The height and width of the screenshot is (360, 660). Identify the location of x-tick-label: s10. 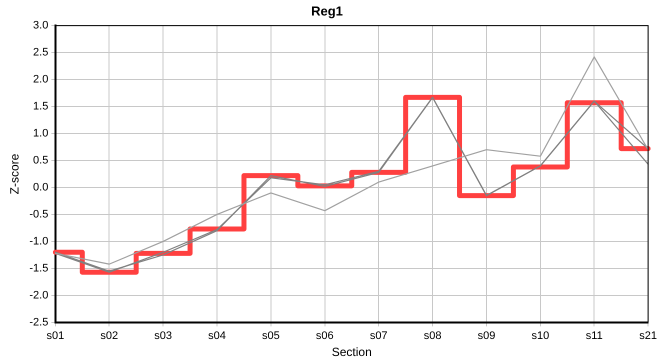
(540, 336).